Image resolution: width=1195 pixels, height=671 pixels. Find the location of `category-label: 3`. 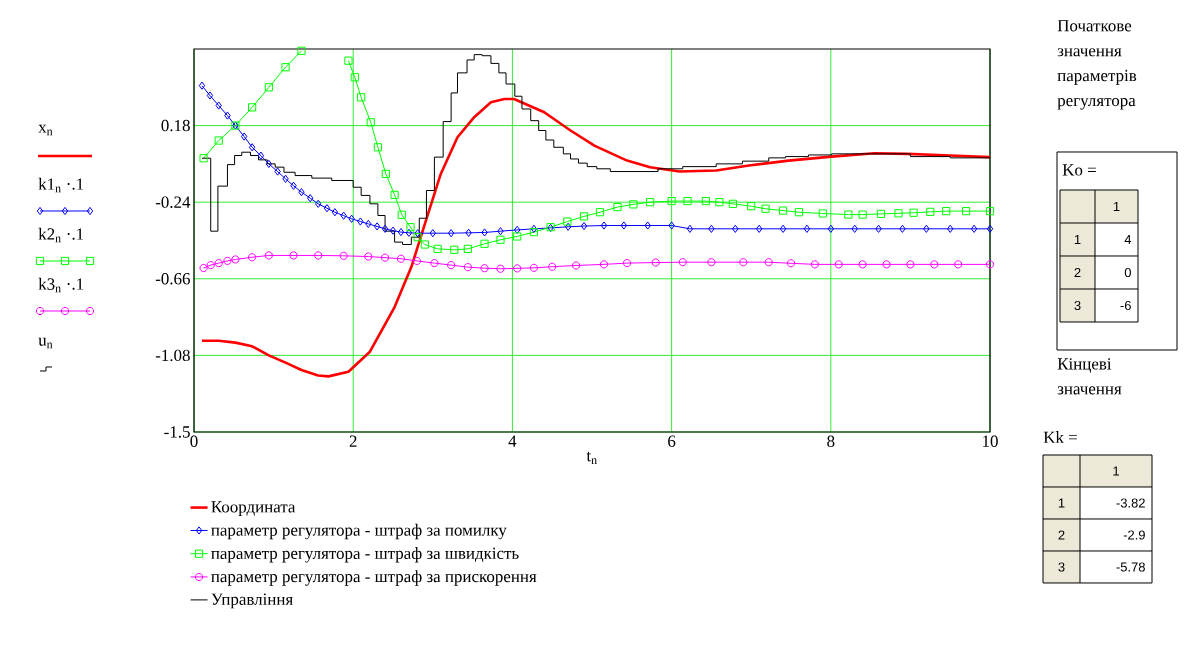

category-label: 3 is located at coordinates (1077, 305).